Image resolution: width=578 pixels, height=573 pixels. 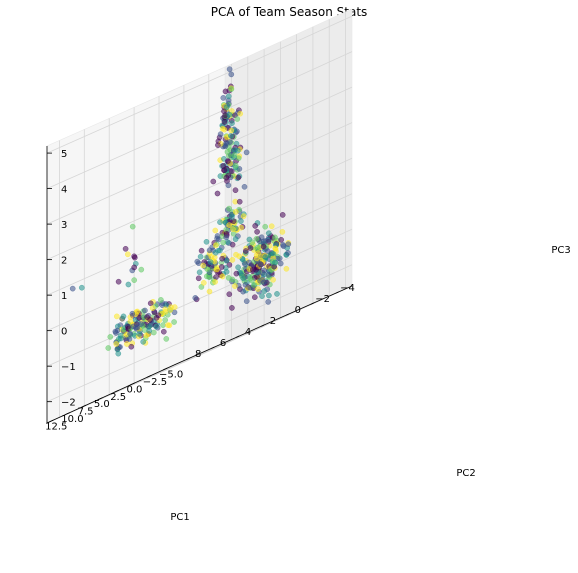 What do you see at coordinates (118, 397) in the screenshot?
I see `y-tick-label: 2.5` at bounding box center [118, 397].